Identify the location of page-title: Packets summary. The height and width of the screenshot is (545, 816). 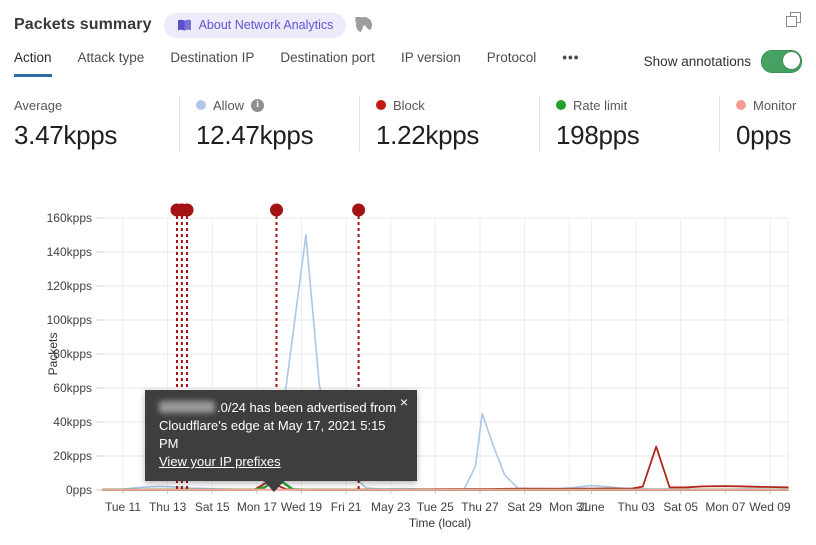
(83, 24).